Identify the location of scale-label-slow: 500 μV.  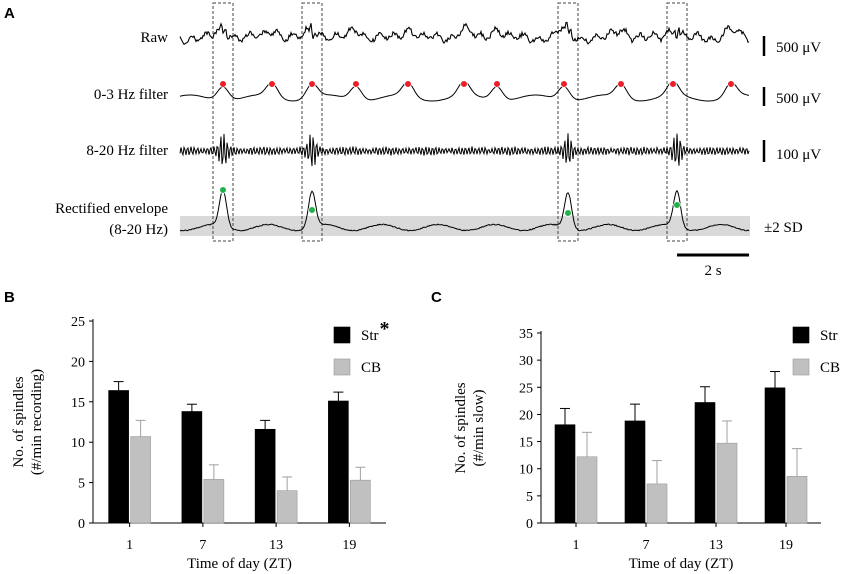
(798, 99).